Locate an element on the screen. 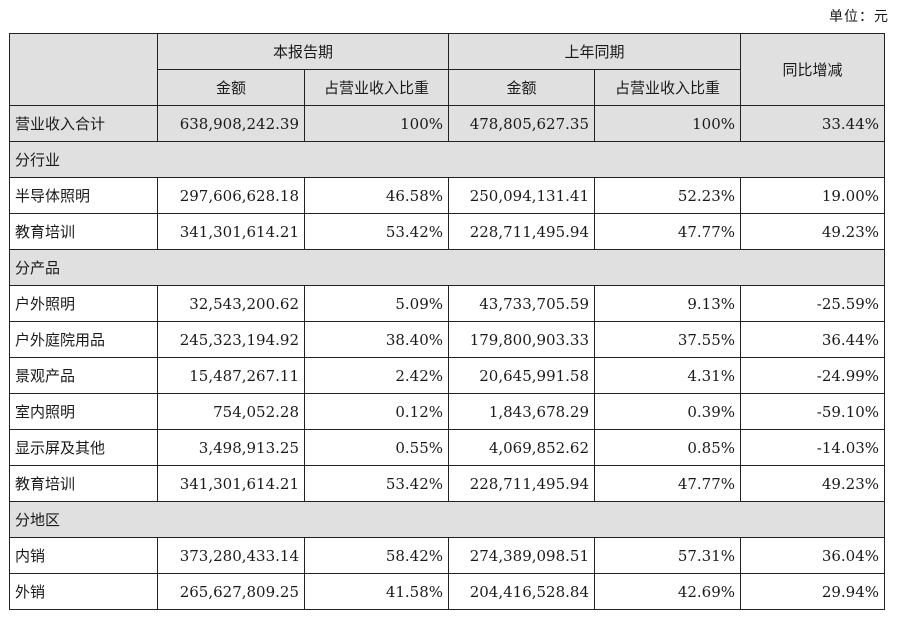  header-corner-cell is located at coordinates (83, 69).